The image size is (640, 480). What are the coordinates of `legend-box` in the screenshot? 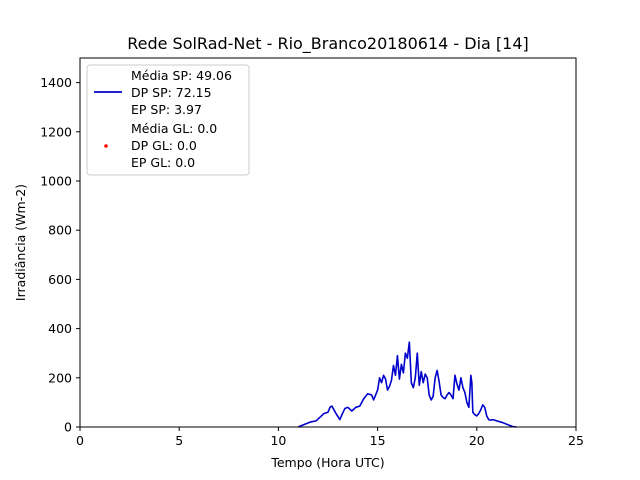 It's located at (168, 120).